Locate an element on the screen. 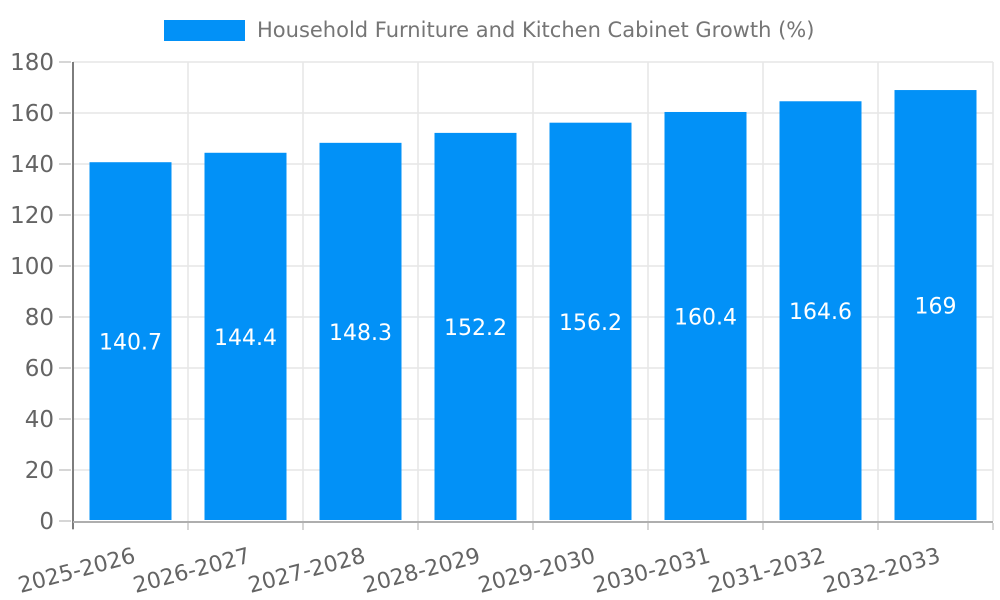  bar-value-label: 169 is located at coordinates (936, 307).